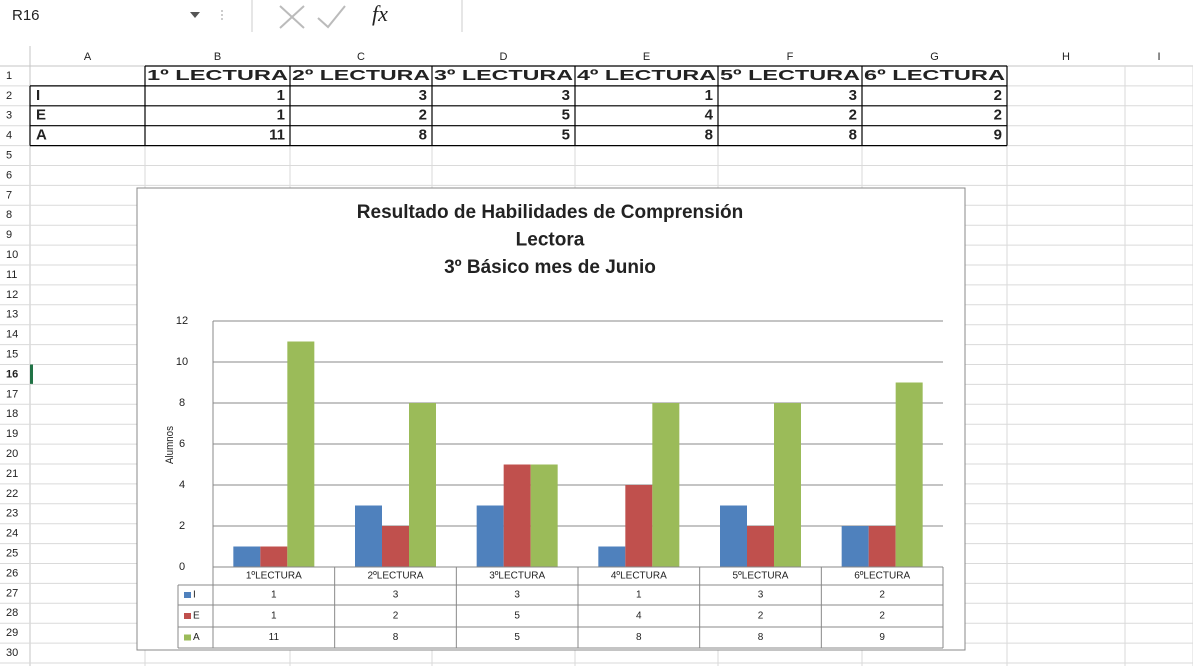 Image resolution: width=1193 pixels, height=666 pixels. What do you see at coordinates (9, 136) in the screenshot?
I see `row-header: 4` at bounding box center [9, 136].